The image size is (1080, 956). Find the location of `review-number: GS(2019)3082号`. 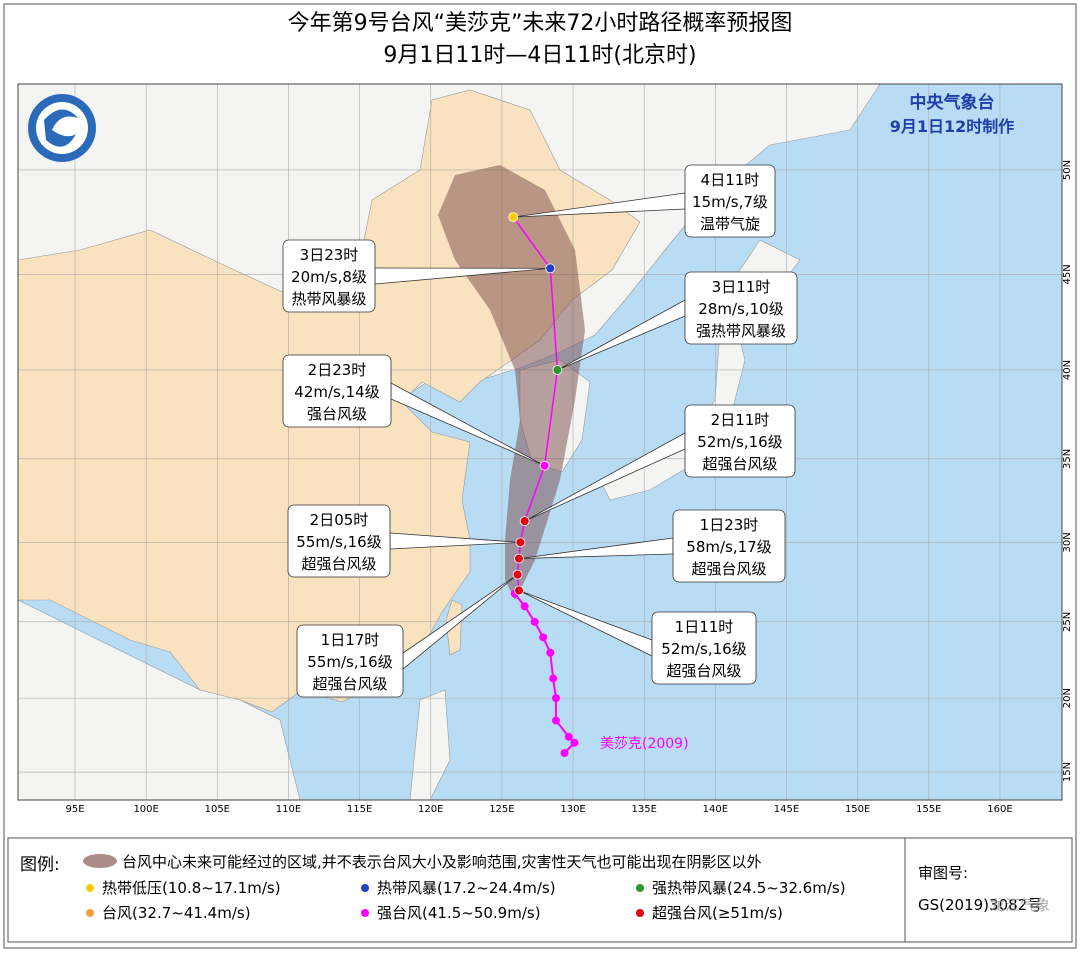

review-number: GS(2019)3082号 is located at coordinates (980, 905).